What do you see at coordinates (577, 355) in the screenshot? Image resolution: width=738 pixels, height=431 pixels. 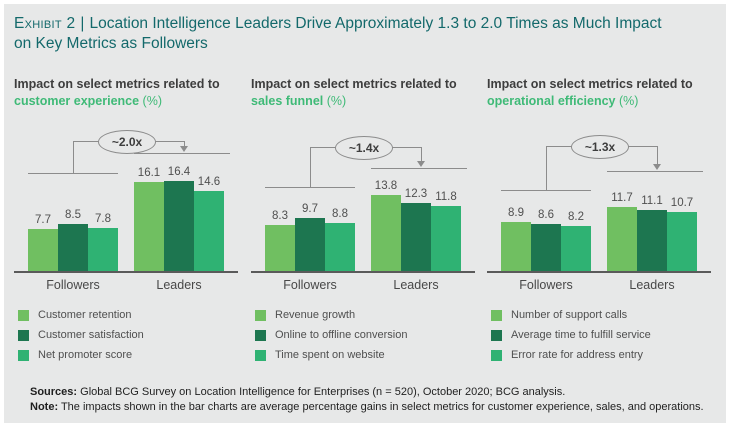 I see `legend-label: Error rate for address entry` at bounding box center [577, 355].